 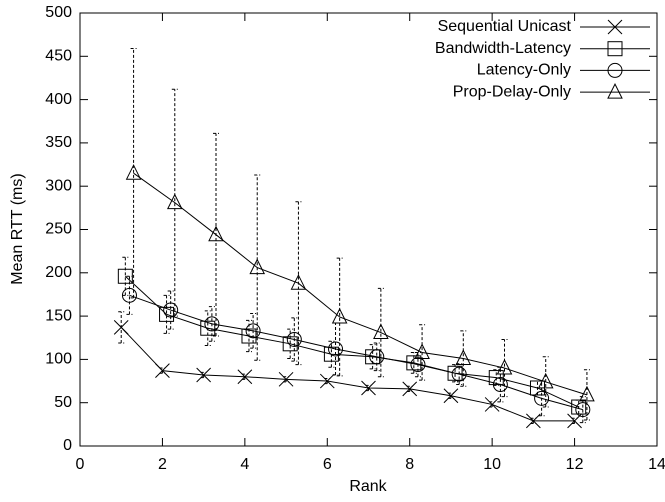 I want to click on legend-label: Latency-Only, so click(x=524, y=70).